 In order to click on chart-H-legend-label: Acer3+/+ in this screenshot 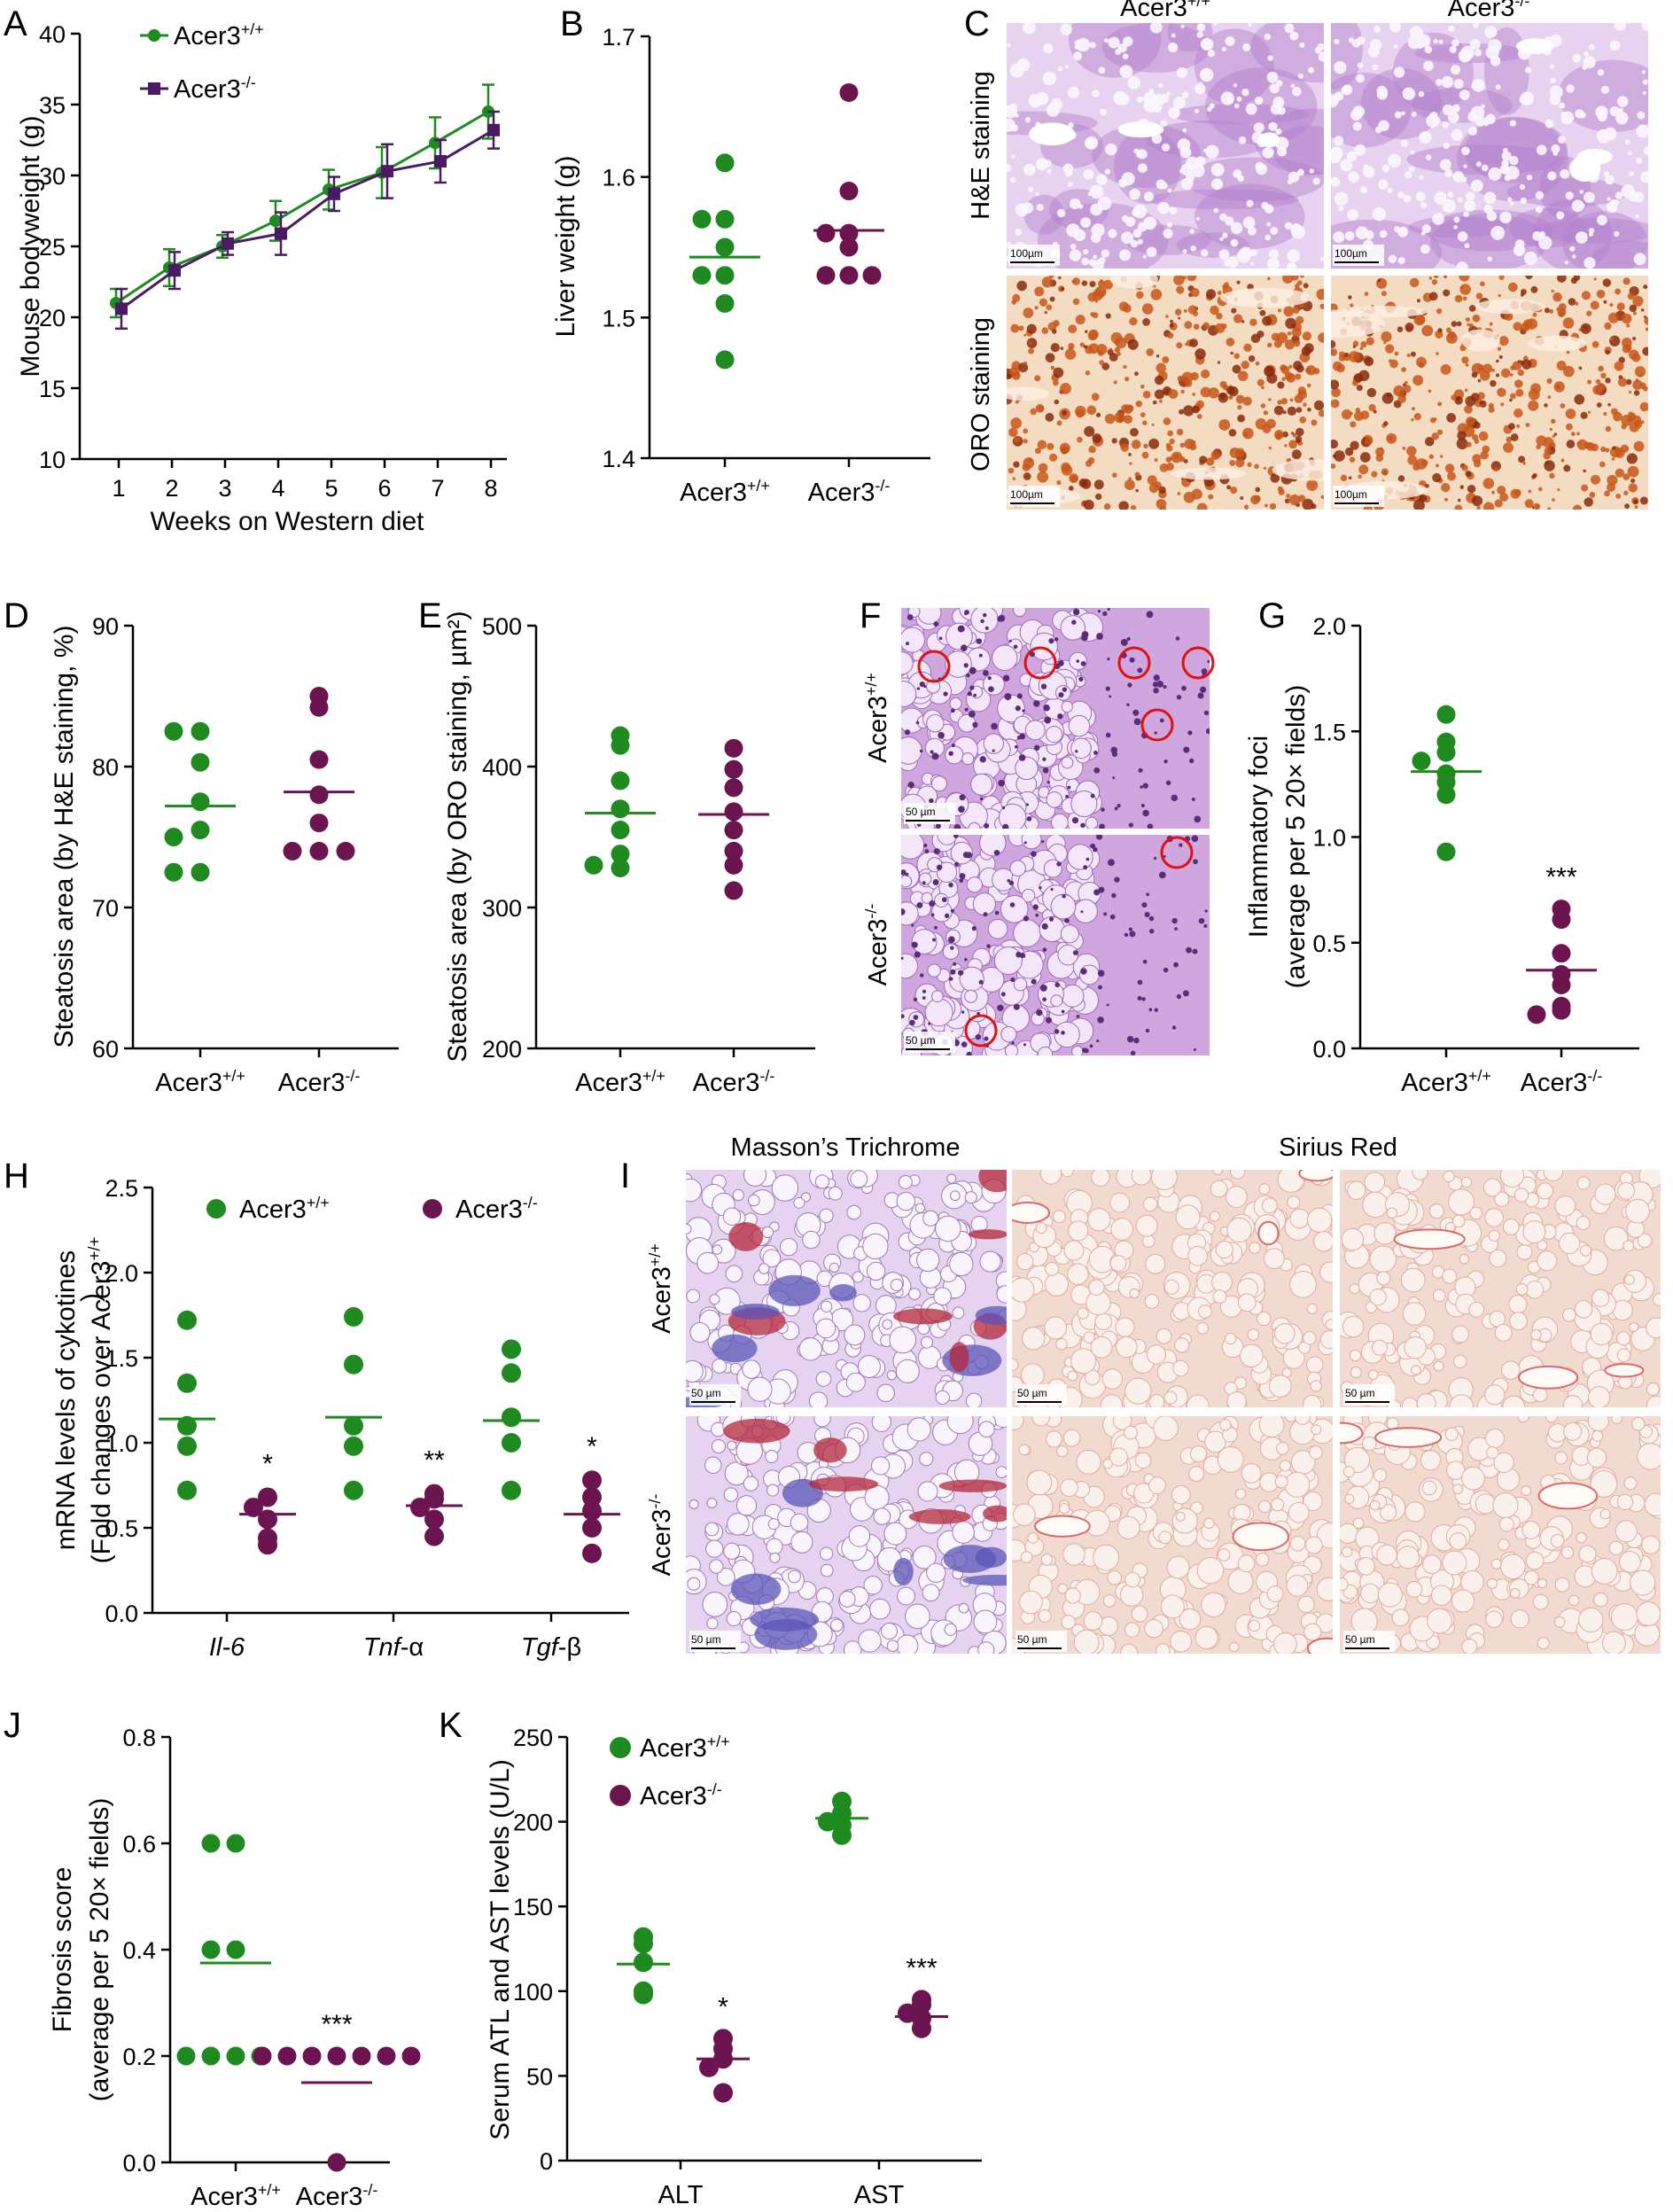, I will do `click(284, 1209)`.